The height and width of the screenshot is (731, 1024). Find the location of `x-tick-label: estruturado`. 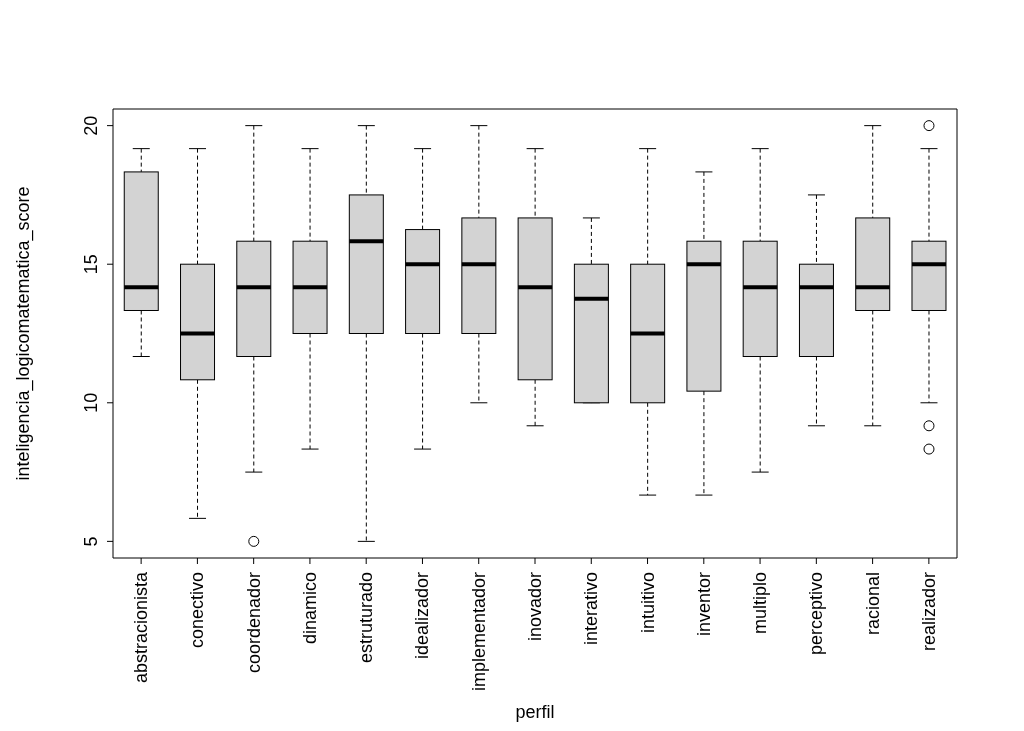

x-tick-label: estruturado is located at coordinates (366, 618).